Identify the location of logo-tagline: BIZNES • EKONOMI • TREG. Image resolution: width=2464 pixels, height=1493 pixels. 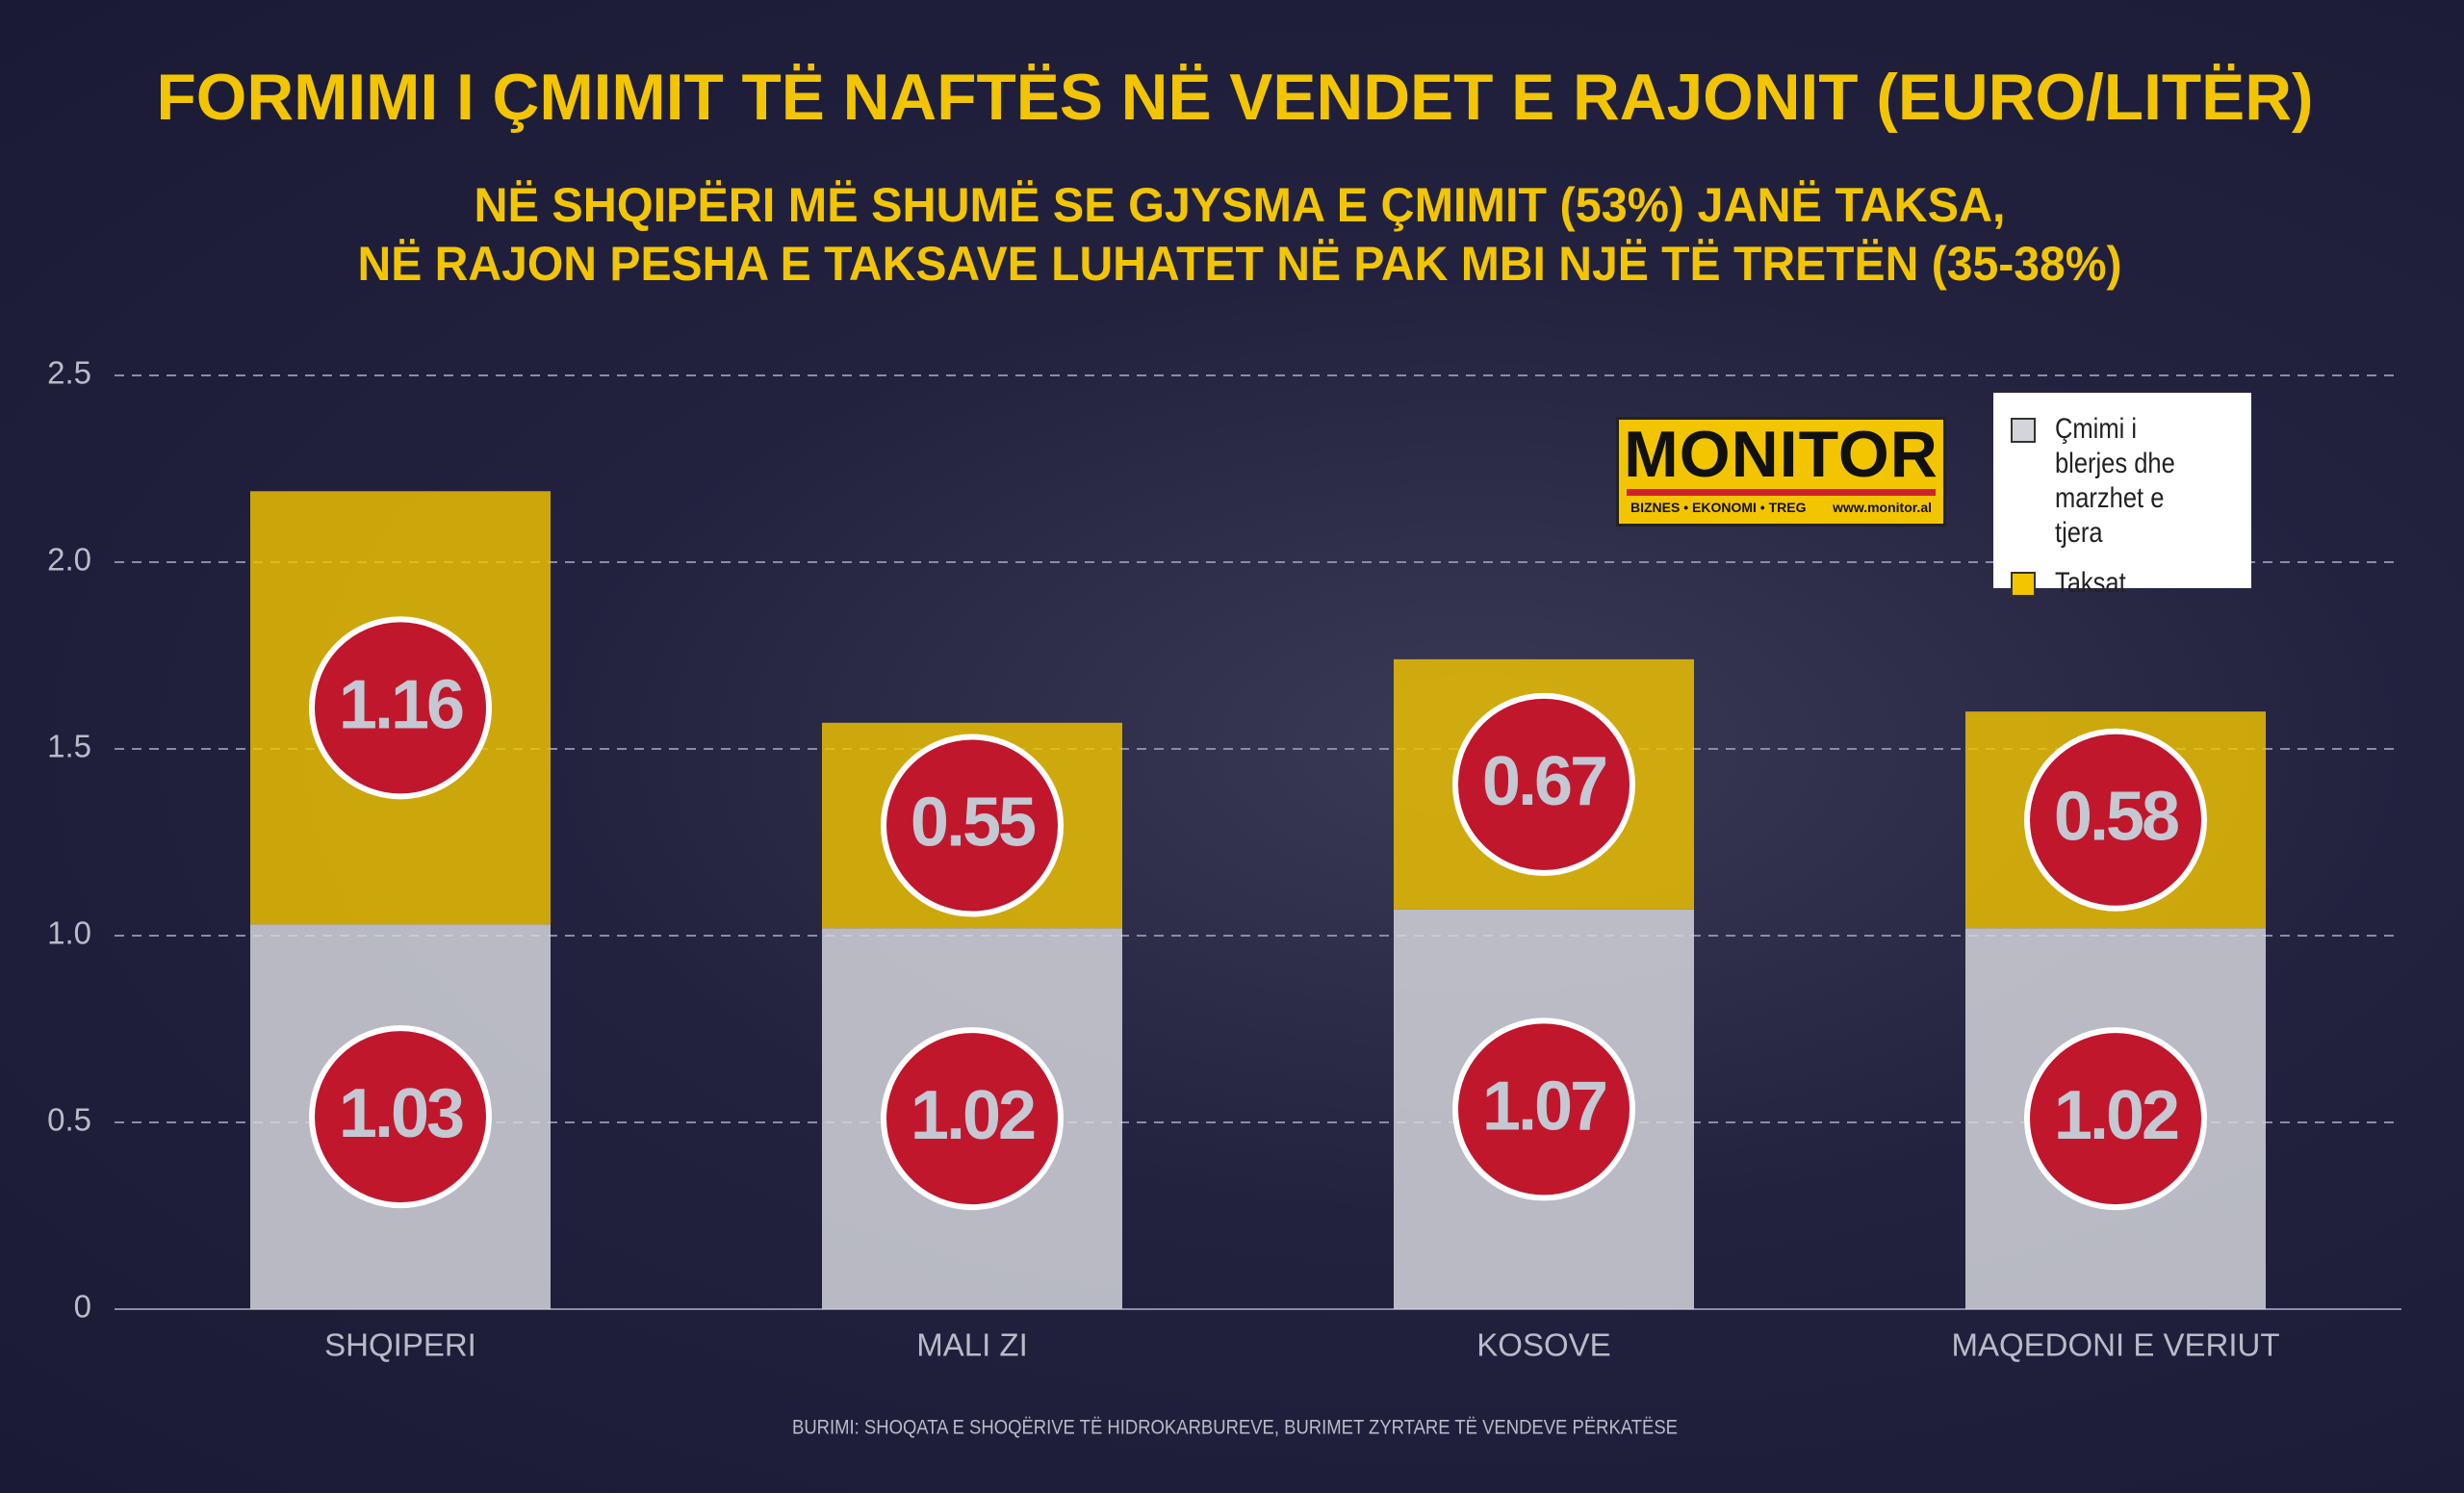
(1718, 508).